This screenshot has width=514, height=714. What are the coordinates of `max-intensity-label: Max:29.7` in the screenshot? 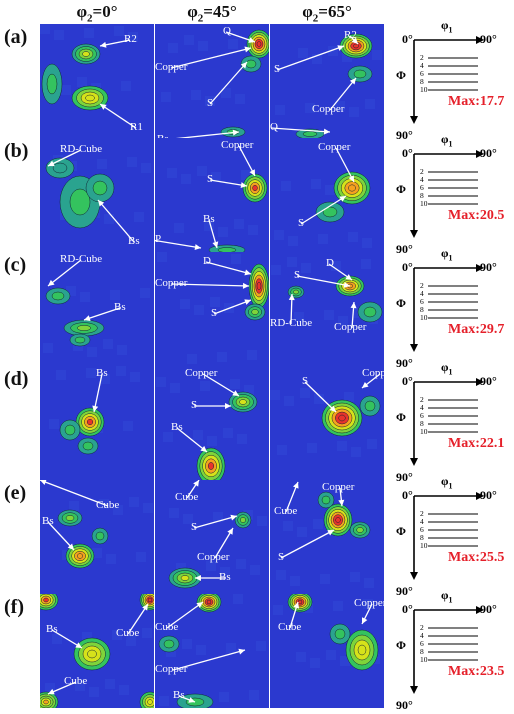 It's located at (476, 329).